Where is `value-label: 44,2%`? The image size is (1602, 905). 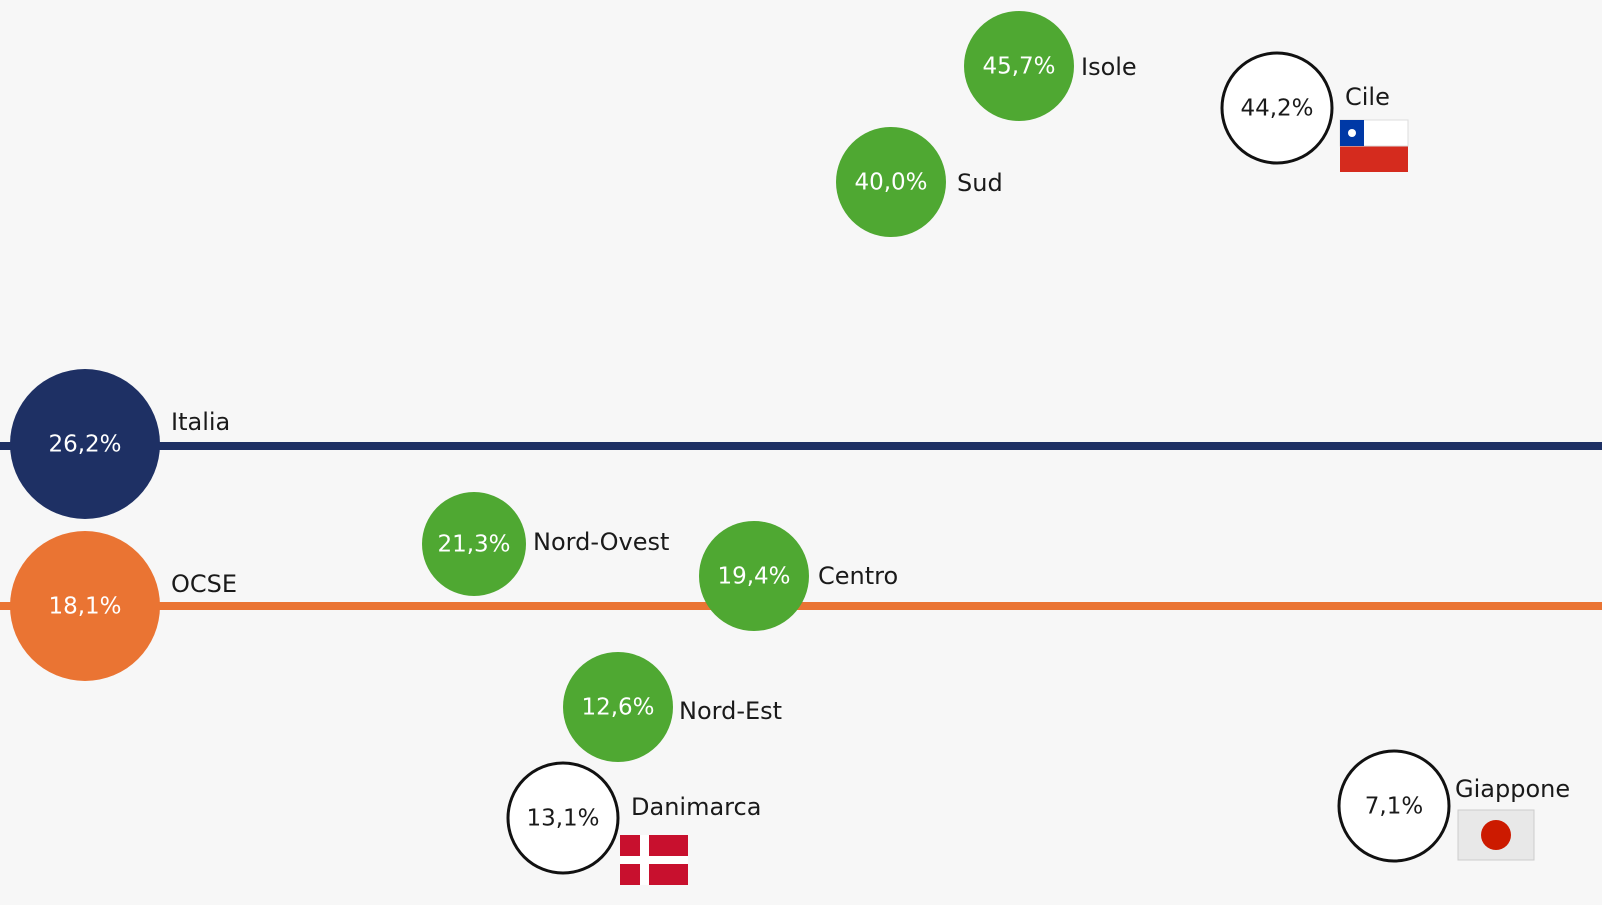 value-label: 44,2% is located at coordinates (1276, 109).